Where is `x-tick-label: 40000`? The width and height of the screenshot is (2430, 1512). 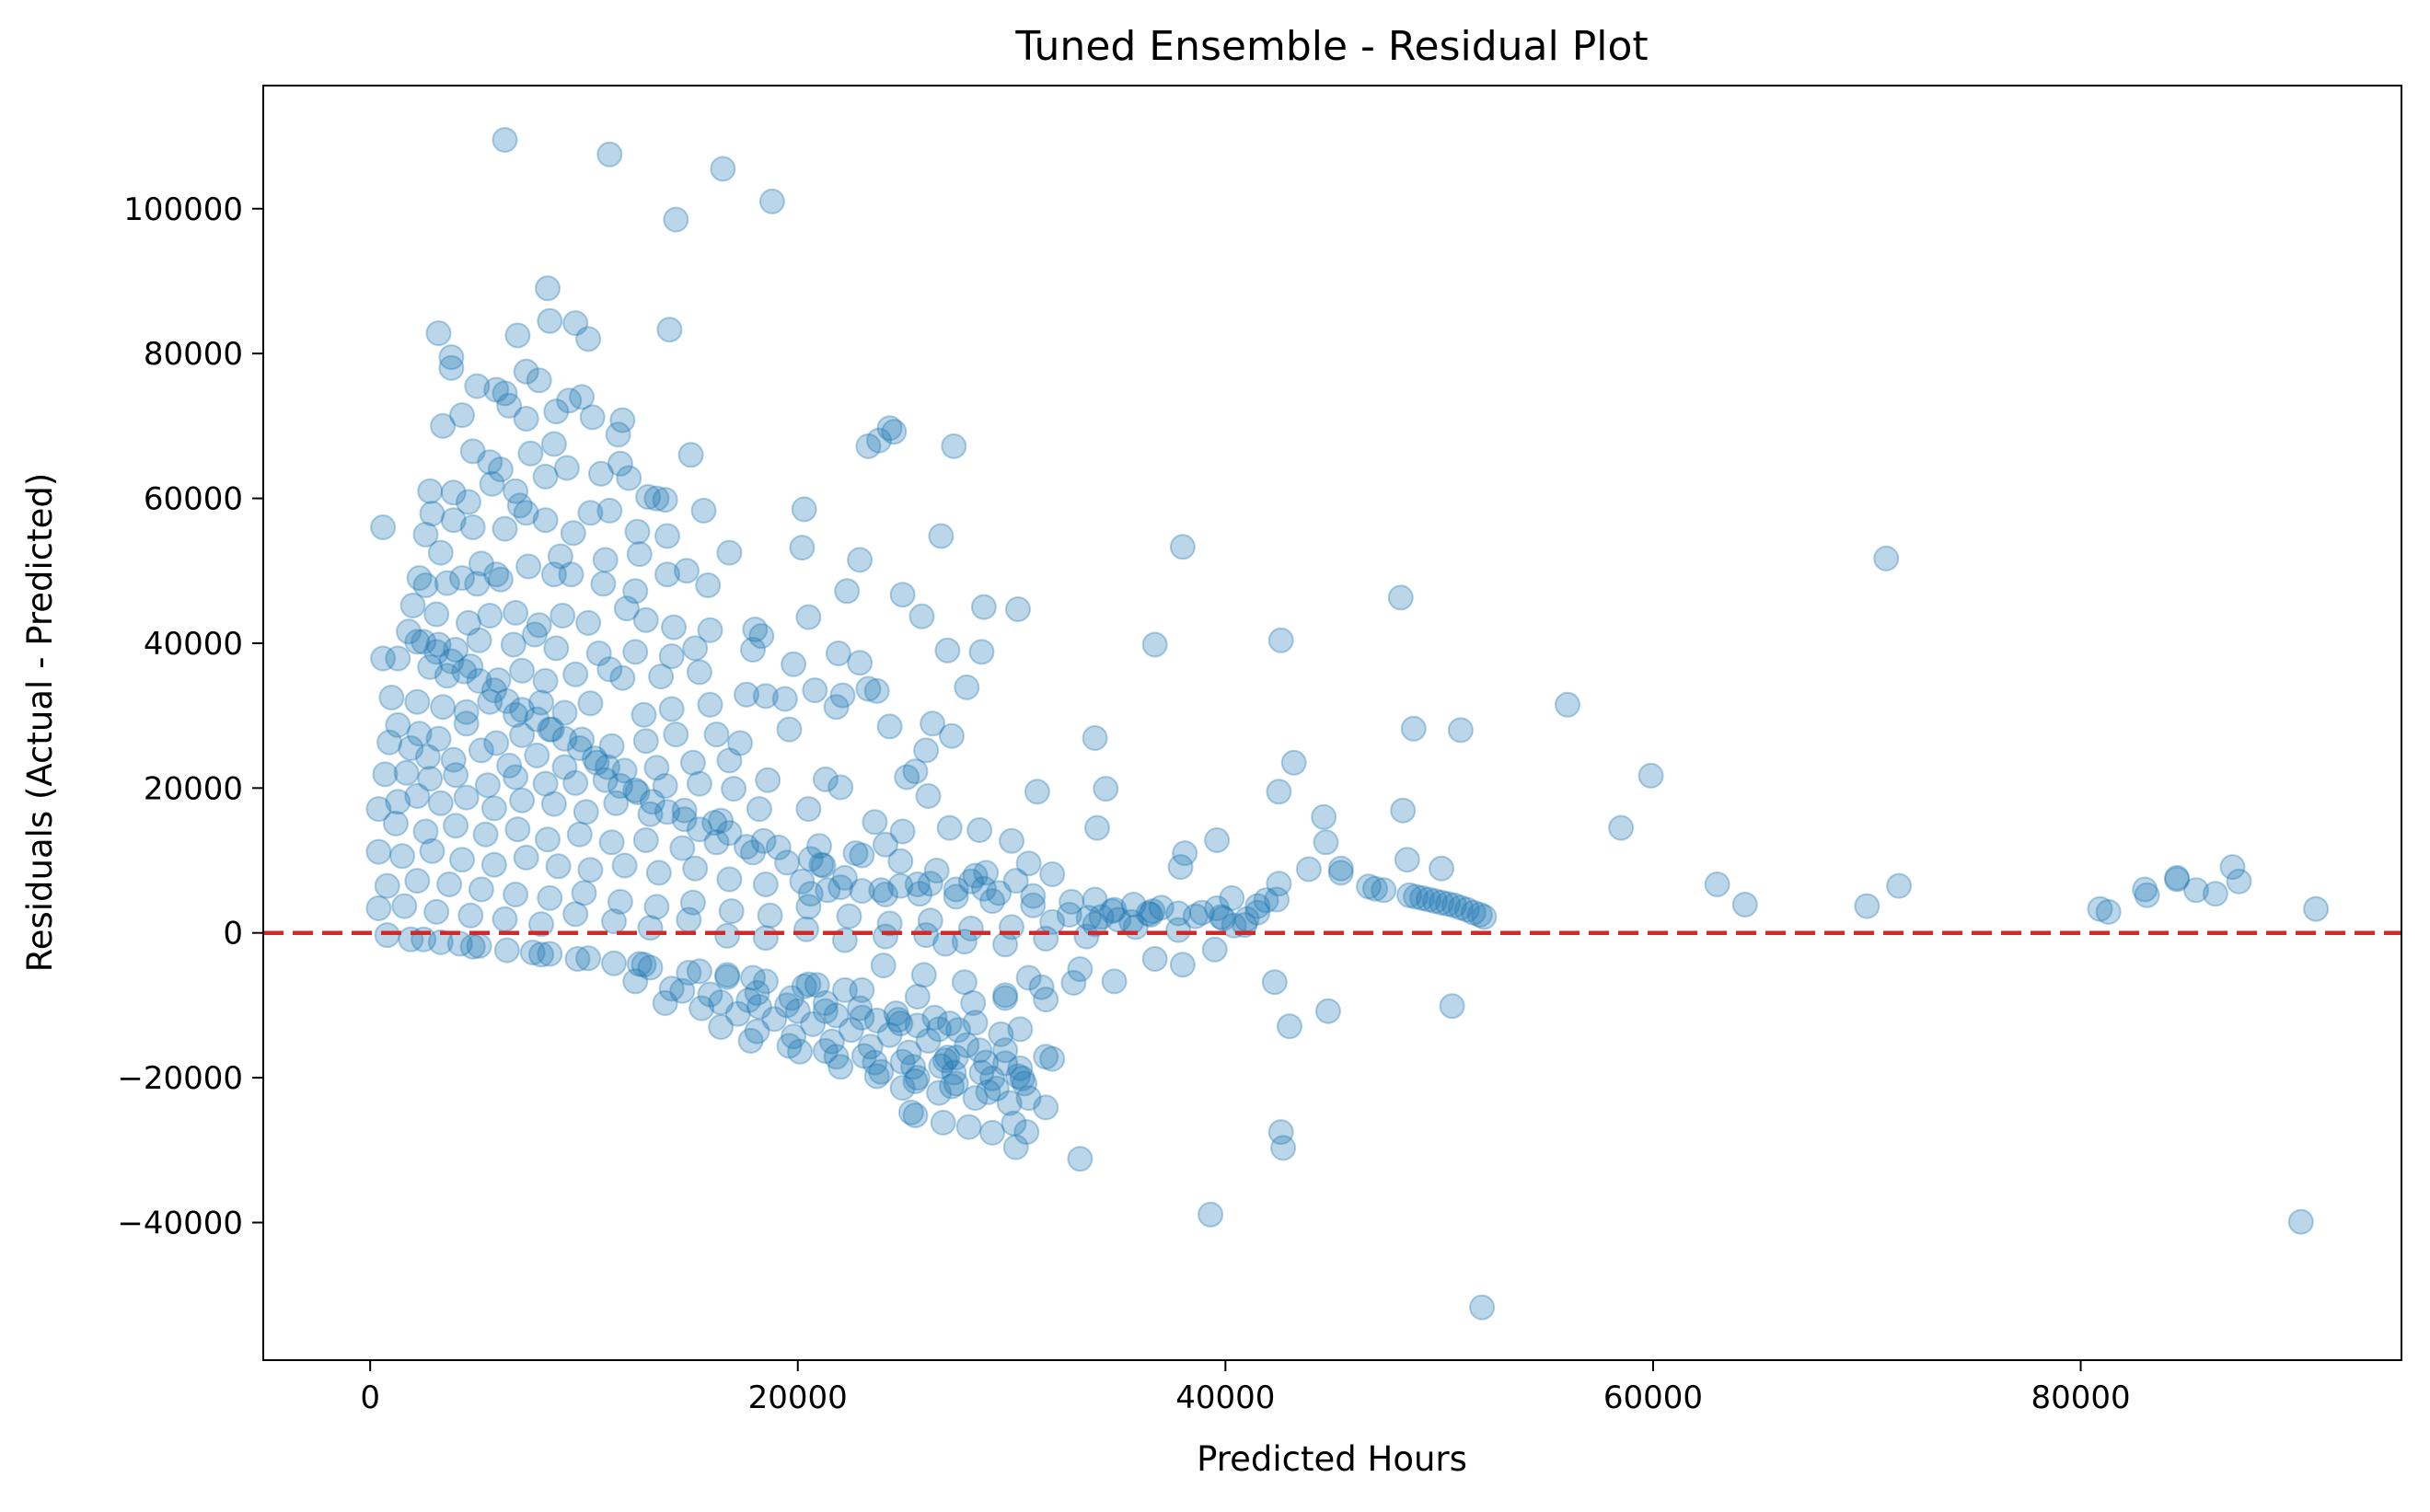
x-tick-label: 40000 is located at coordinates (1225, 1397).